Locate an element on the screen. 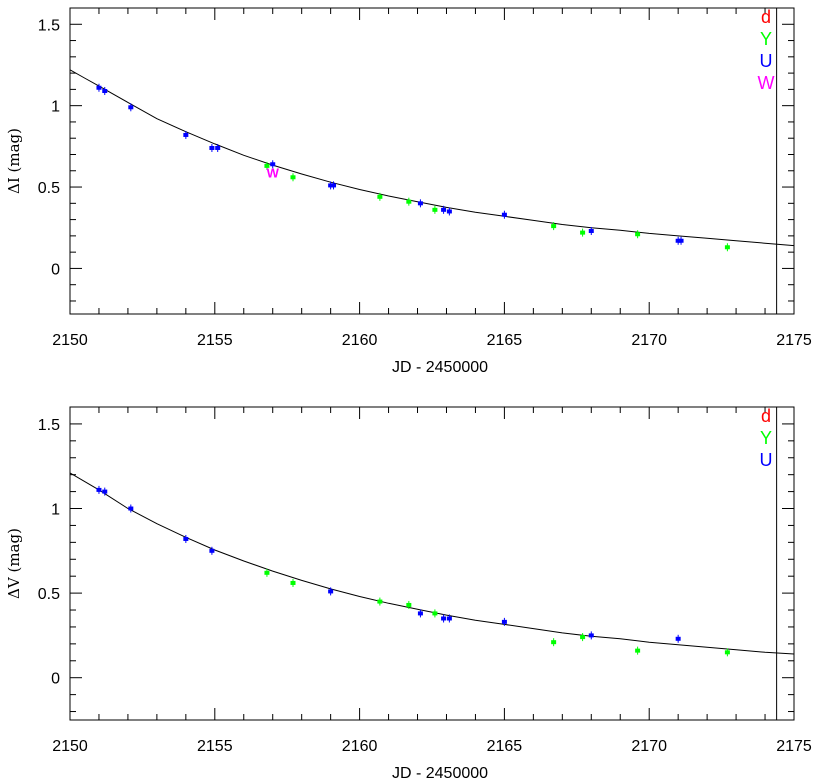 The image size is (815, 782). y-axis-label: ΔV (mag) is located at coordinates (14, 563).